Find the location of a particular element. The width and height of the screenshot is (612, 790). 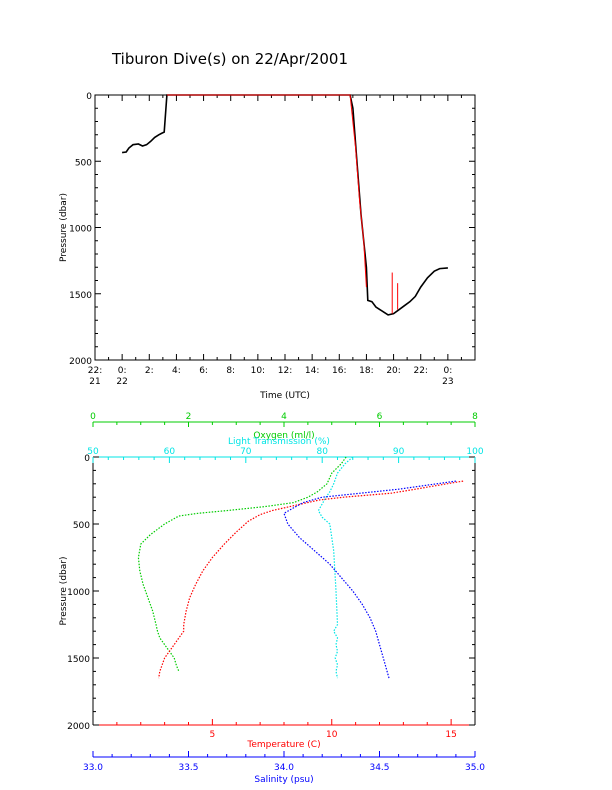

profile-series-light is located at coordinates (335, 567).